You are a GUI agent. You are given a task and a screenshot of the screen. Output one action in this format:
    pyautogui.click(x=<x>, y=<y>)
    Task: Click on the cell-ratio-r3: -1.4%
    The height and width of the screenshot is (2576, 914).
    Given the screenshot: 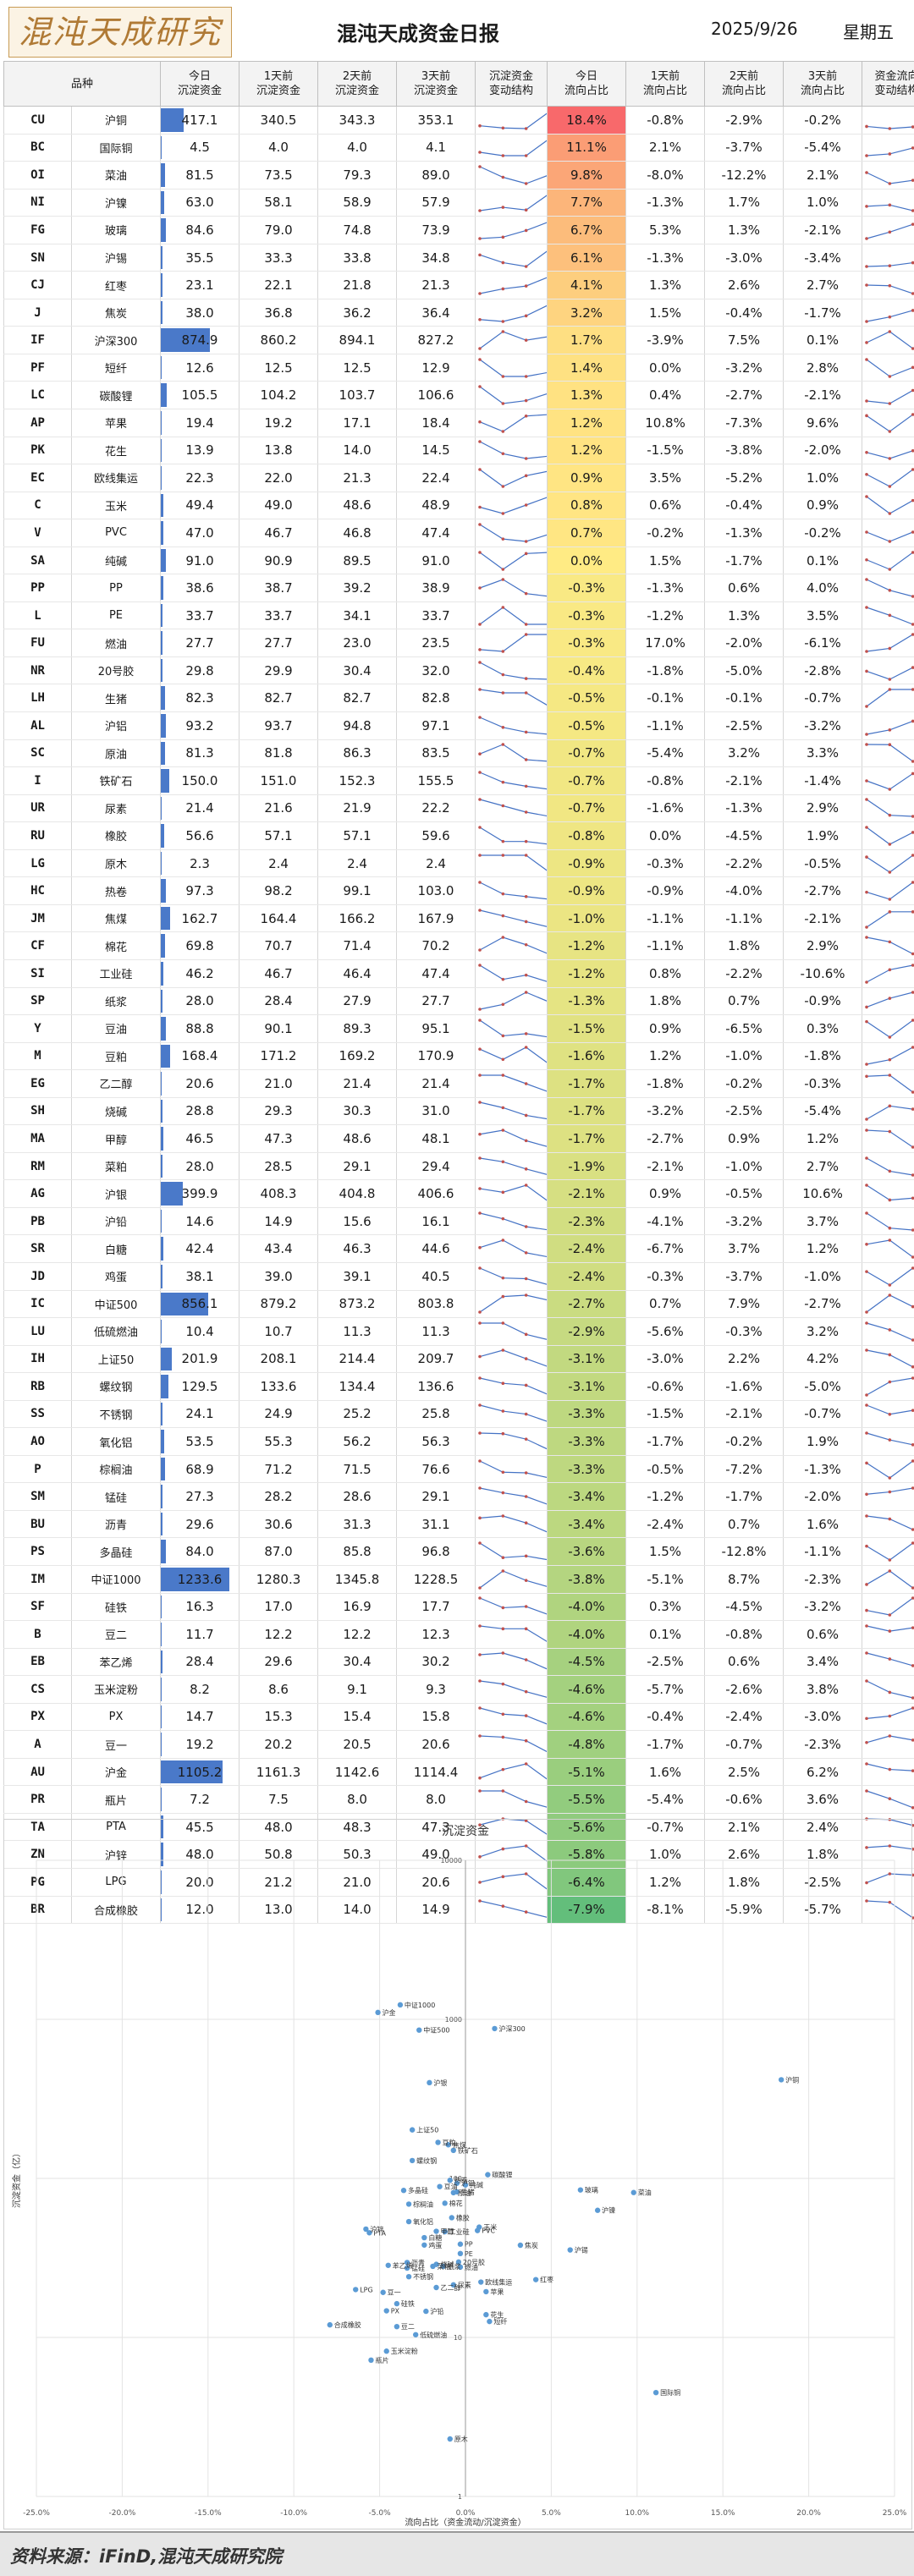 What is the action you would take?
    pyautogui.click(x=823, y=781)
    